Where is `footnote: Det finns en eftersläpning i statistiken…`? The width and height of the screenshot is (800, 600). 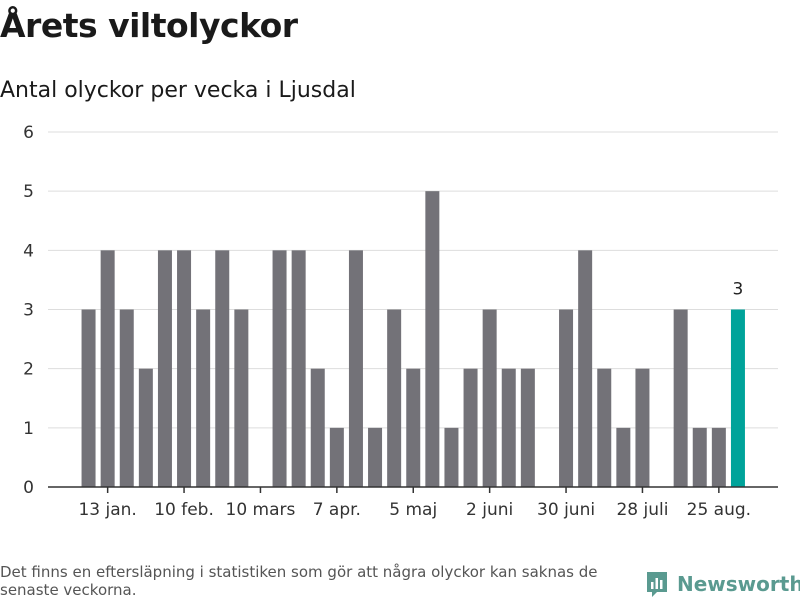
footnote: Det finns en eftersläpning i statistiken… is located at coordinates (299, 581).